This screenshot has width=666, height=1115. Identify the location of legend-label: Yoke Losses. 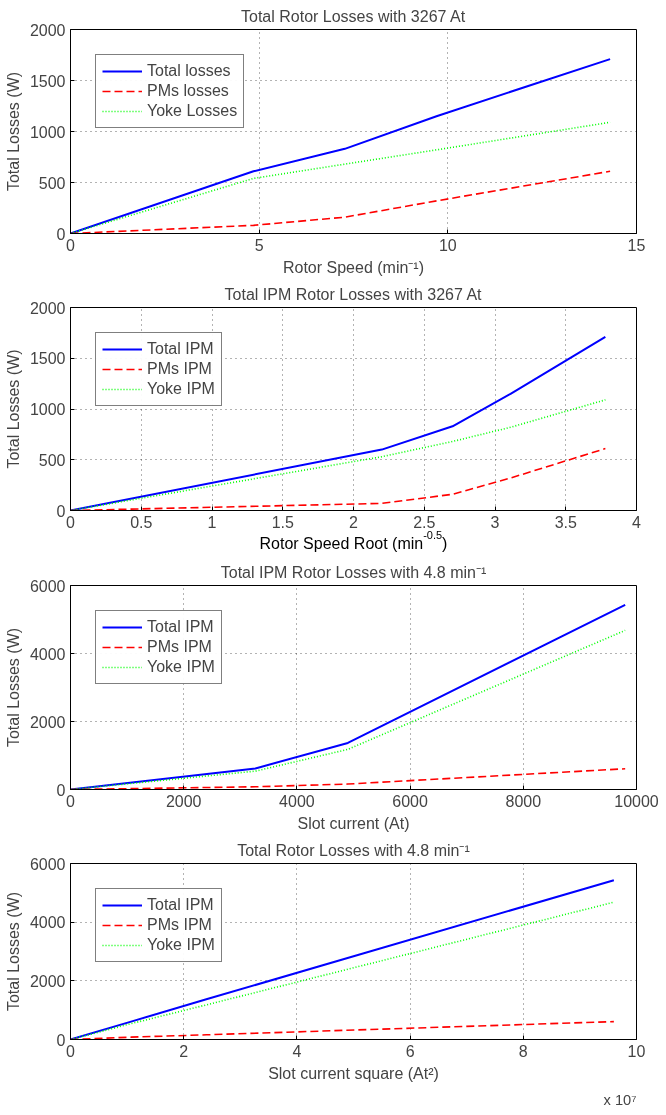
(192, 111).